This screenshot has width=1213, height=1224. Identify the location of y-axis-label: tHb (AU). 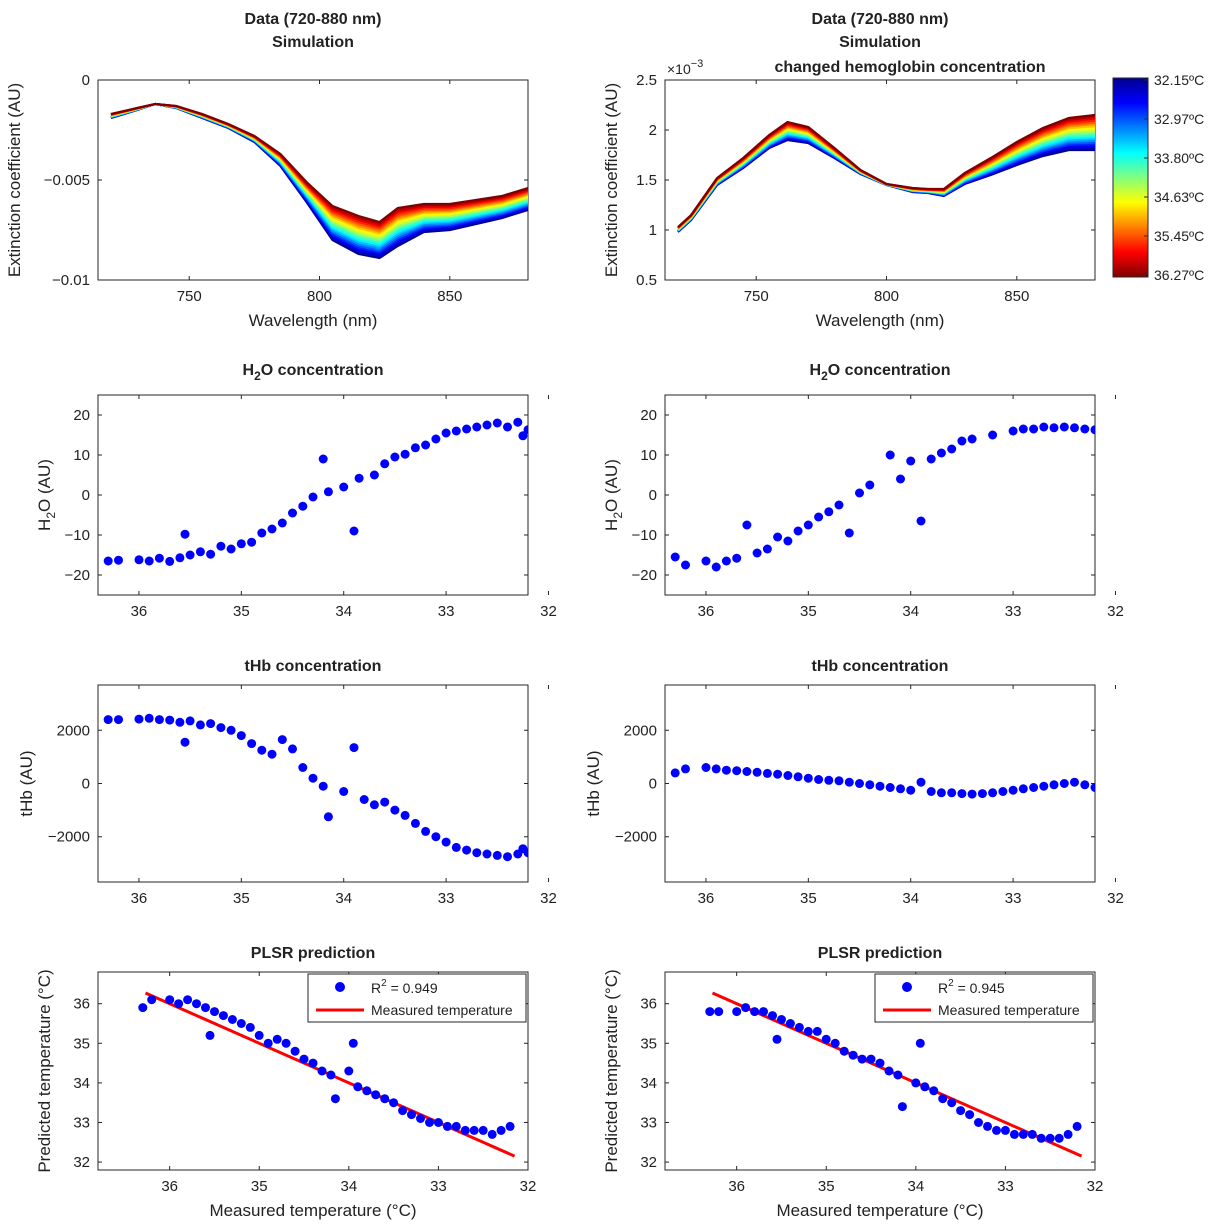
(26, 783).